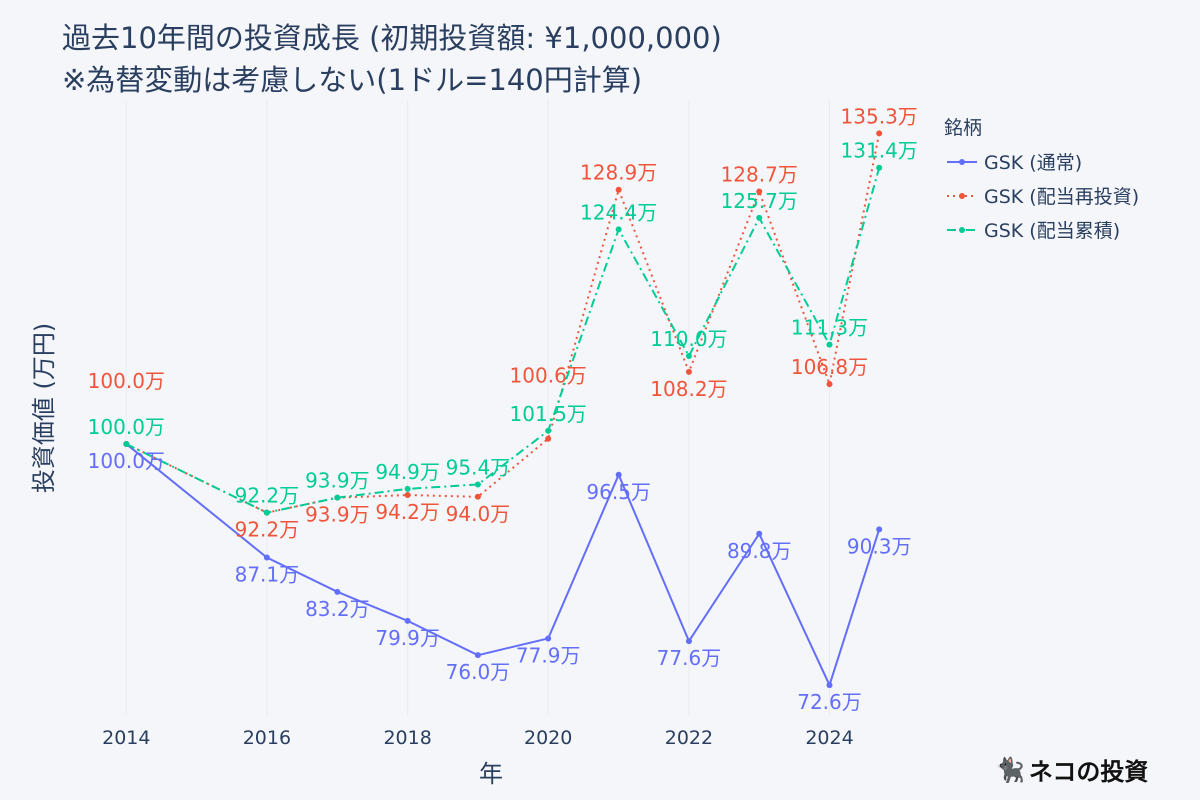 This screenshot has height=800, width=1200. I want to click on x-tick-label: 2016, so click(267, 738).